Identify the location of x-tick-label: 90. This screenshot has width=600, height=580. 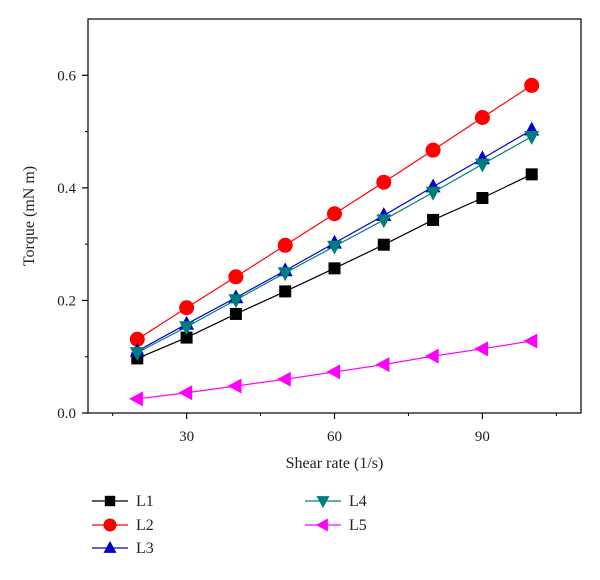
(482, 437).